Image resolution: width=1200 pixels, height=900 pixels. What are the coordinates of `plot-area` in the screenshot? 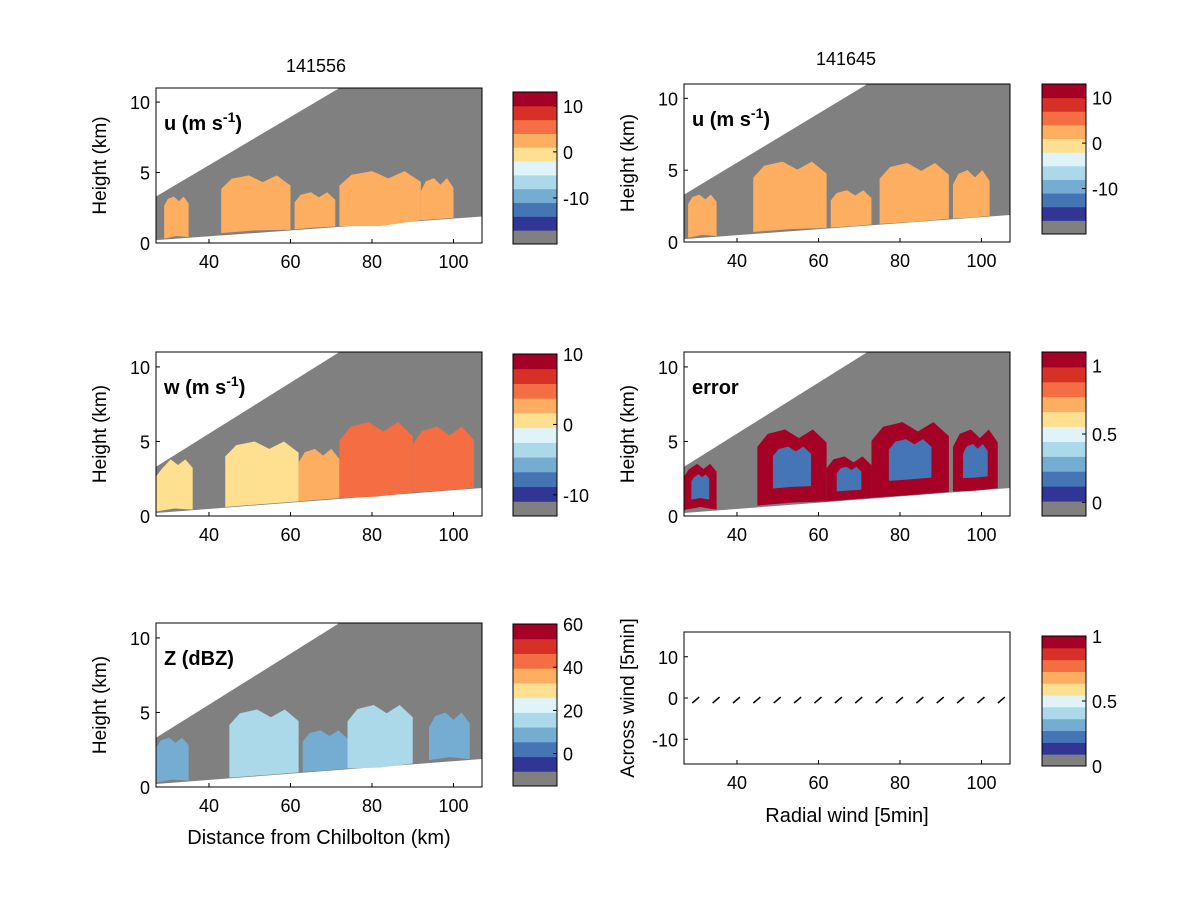 It's located at (319, 164).